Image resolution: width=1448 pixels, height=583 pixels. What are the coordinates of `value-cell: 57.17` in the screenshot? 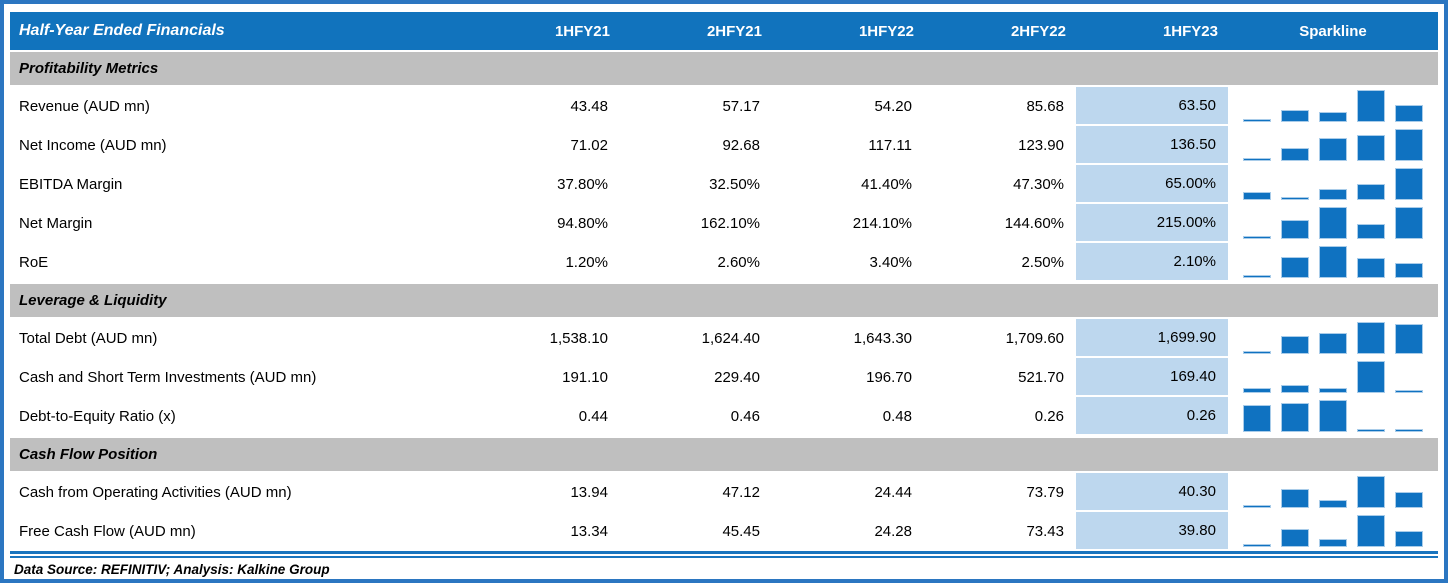 It's located at (696, 106).